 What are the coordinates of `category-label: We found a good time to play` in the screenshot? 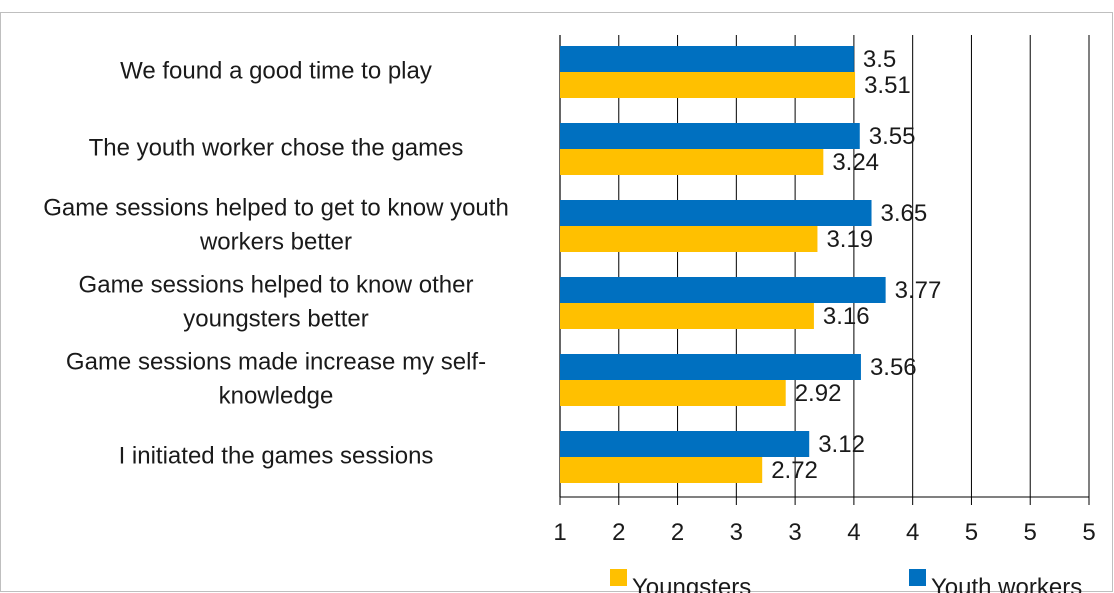 It's located at (276, 71).